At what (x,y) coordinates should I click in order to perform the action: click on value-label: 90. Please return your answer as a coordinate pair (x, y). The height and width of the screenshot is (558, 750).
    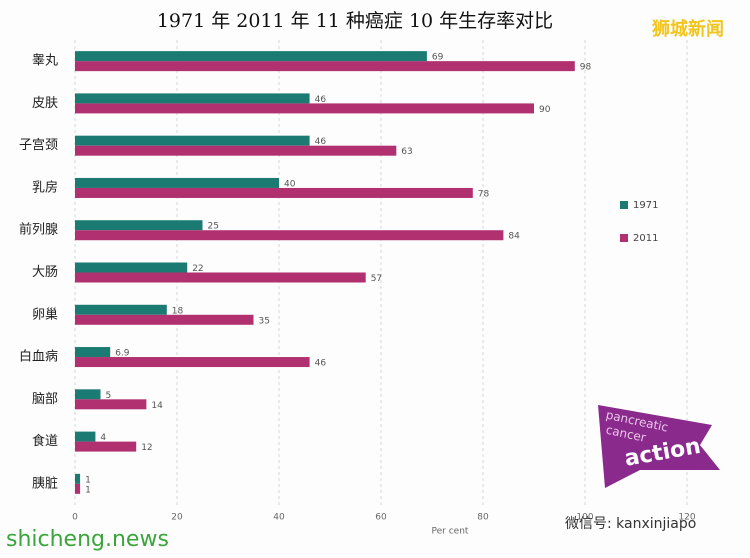
    Looking at the image, I should click on (545, 110).